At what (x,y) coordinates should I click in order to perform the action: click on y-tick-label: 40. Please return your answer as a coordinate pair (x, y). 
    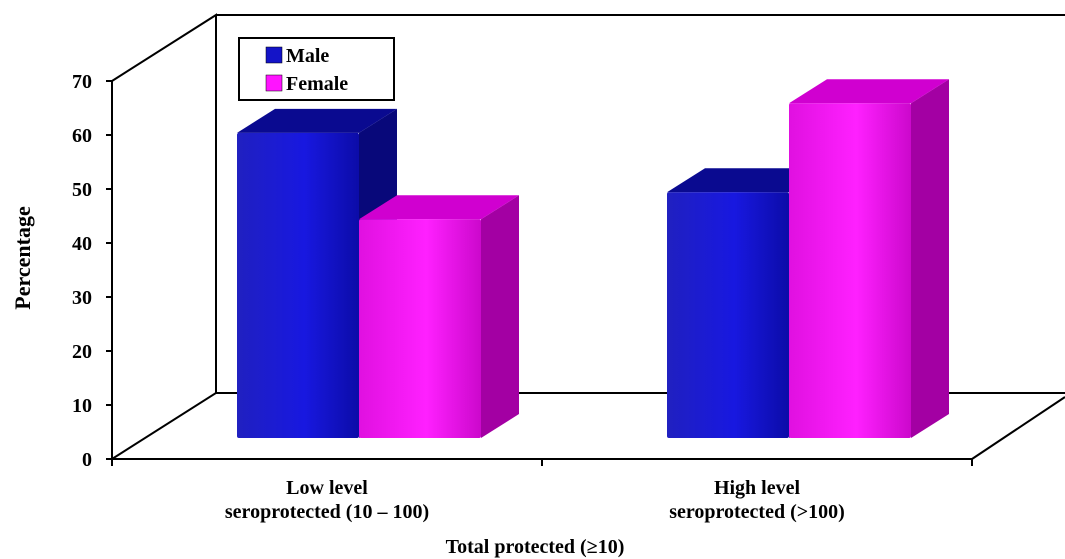
    Looking at the image, I should click on (82, 244).